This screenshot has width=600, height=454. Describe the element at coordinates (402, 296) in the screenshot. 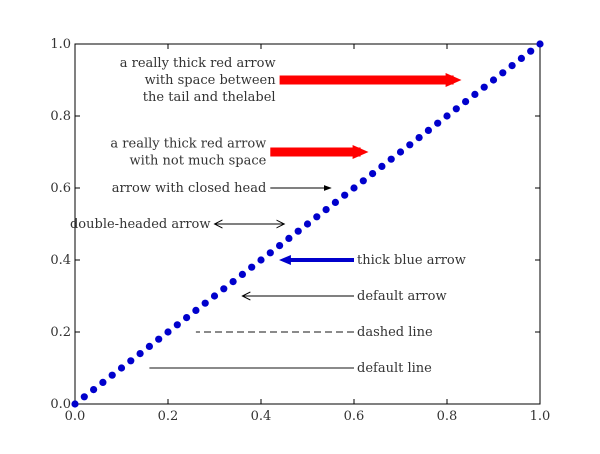

I see `annotation-label: default arrow` at that location.